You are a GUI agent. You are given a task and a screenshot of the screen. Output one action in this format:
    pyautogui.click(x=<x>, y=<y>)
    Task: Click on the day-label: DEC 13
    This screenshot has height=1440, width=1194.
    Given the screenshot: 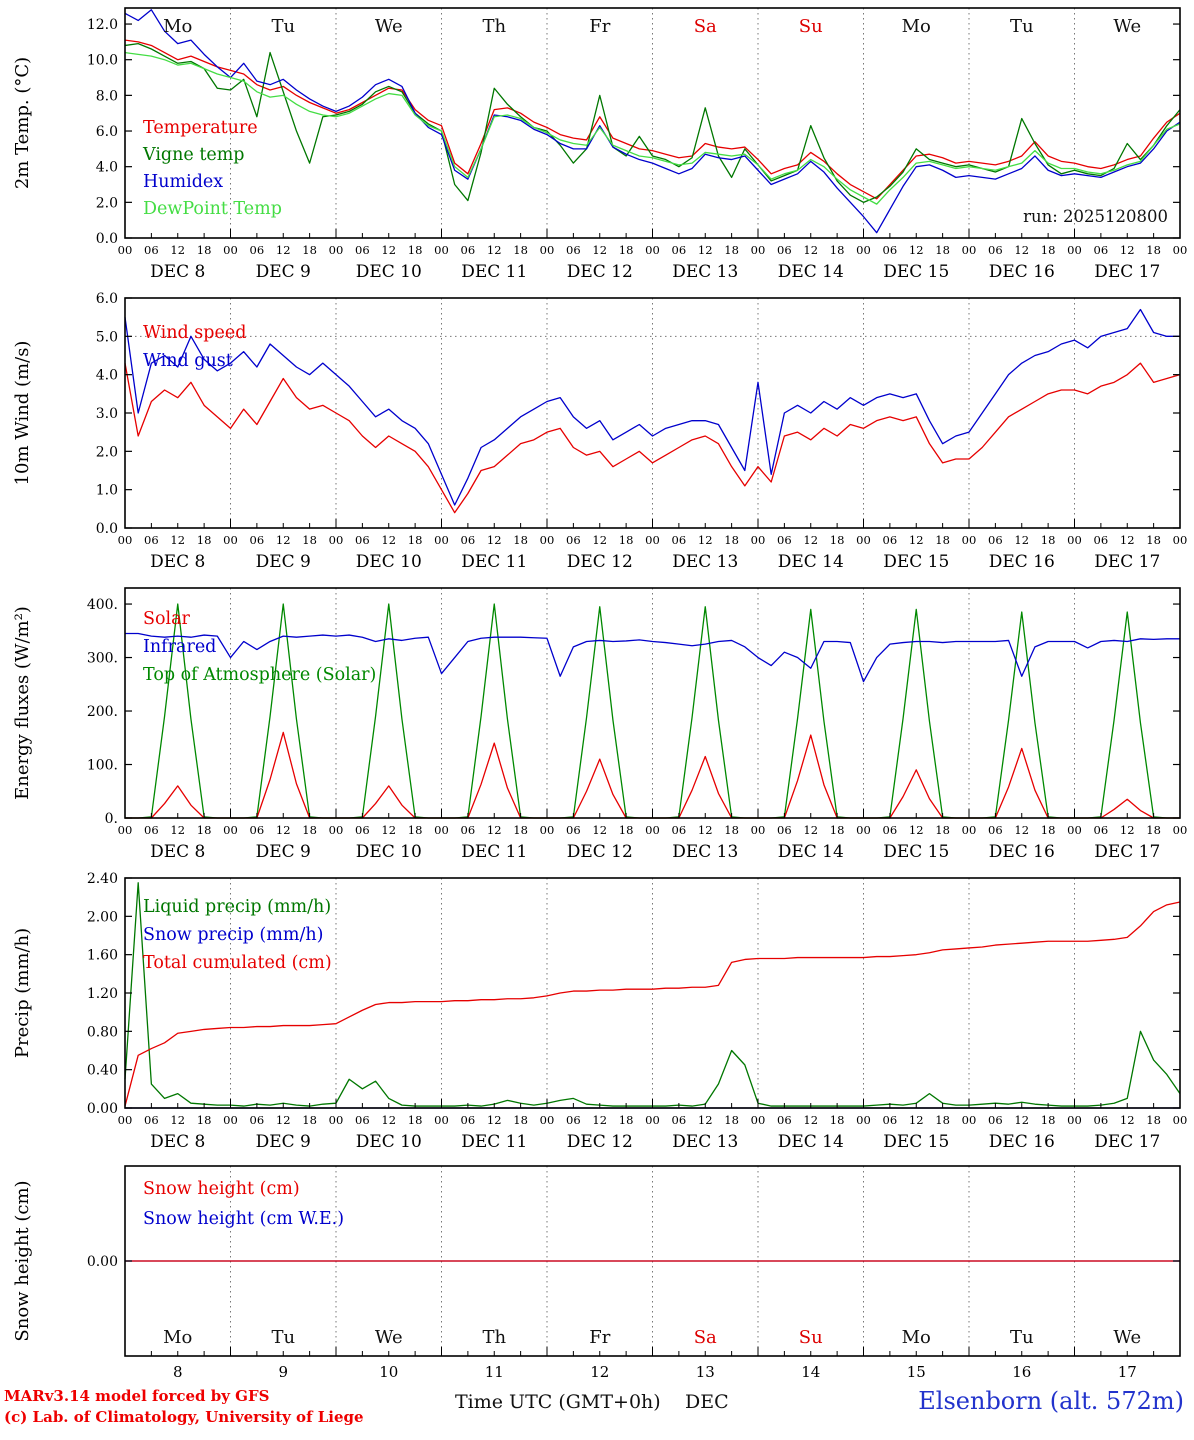 What is the action you would take?
    pyautogui.click(x=705, y=272)
    